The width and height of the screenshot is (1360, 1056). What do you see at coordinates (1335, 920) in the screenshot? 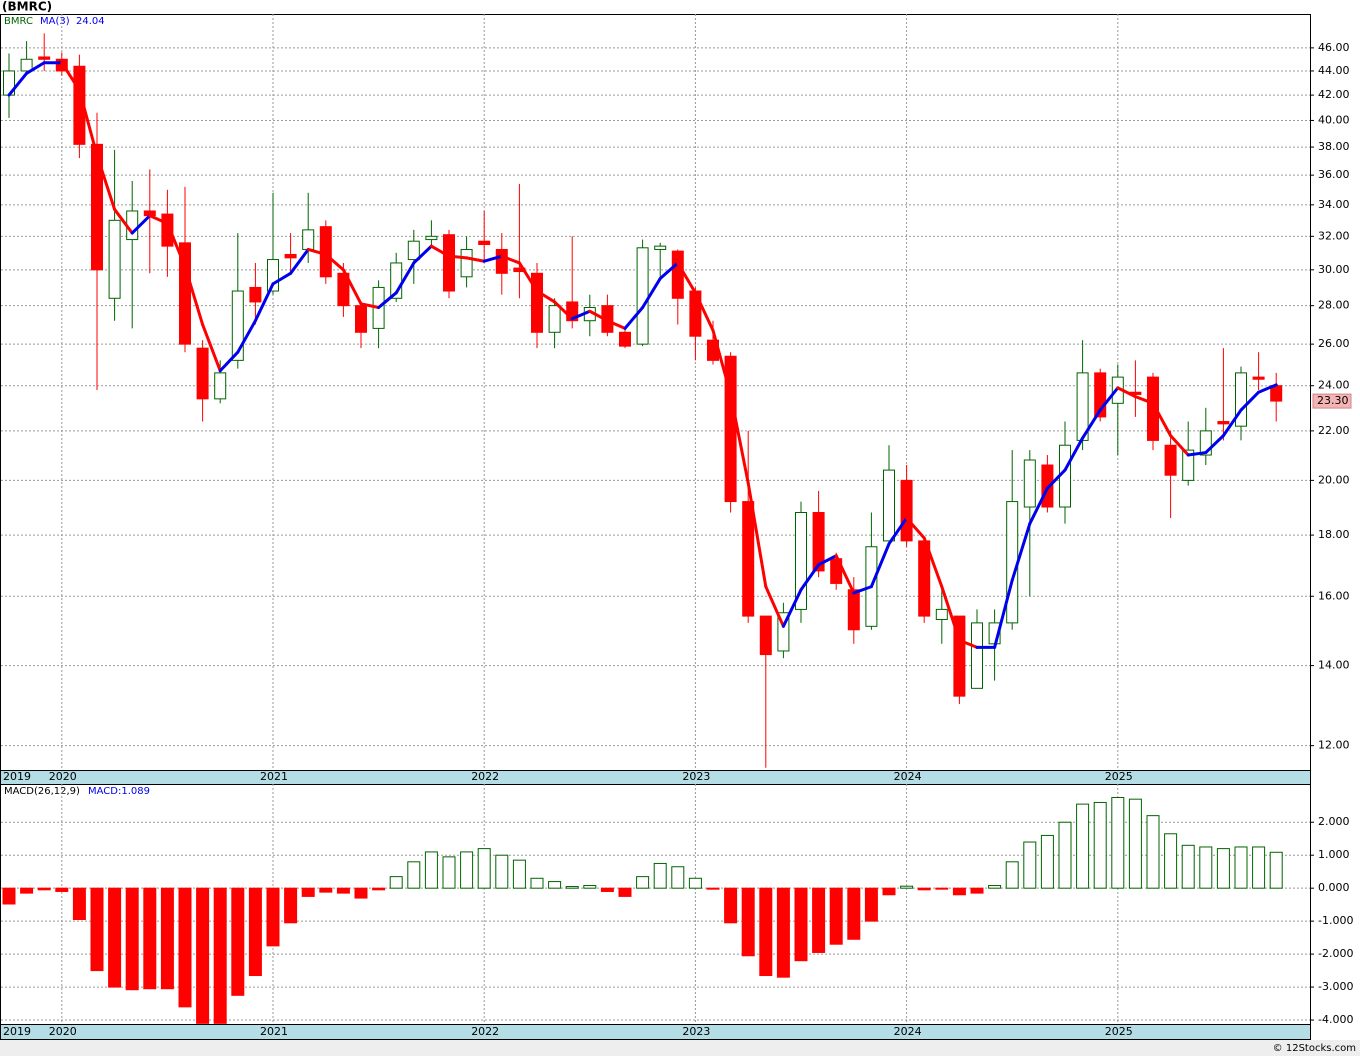
I see `y-tick-label: -1.000` at bounding box center [1335, 920].